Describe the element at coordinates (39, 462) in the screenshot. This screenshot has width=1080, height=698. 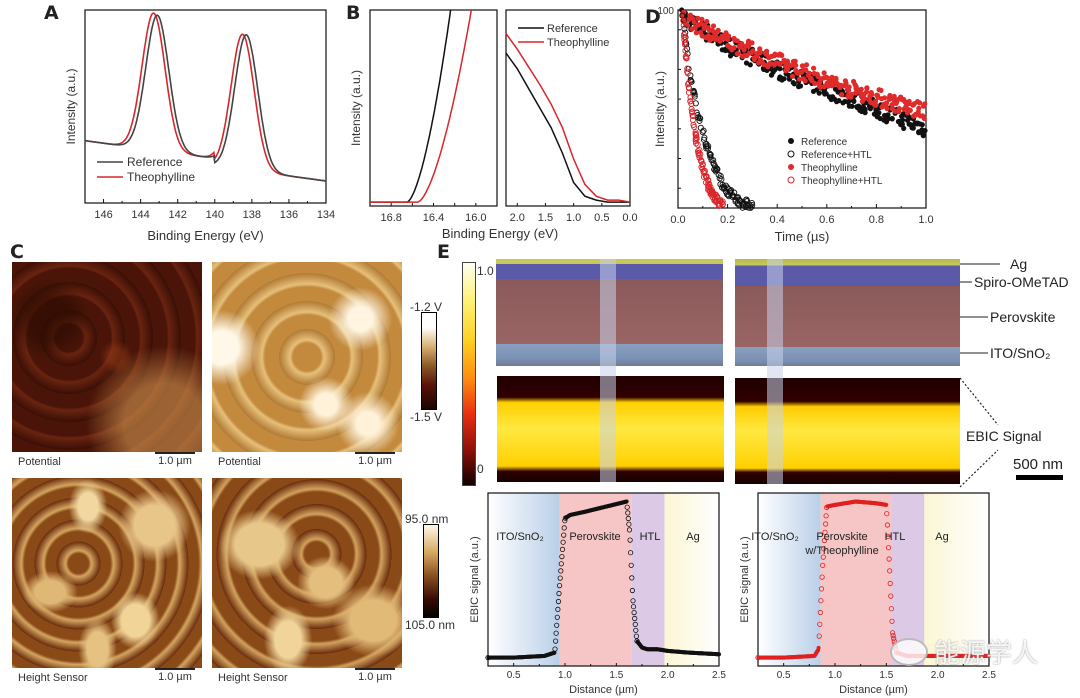
I see `caption-potential-ref: Potential` at that location.